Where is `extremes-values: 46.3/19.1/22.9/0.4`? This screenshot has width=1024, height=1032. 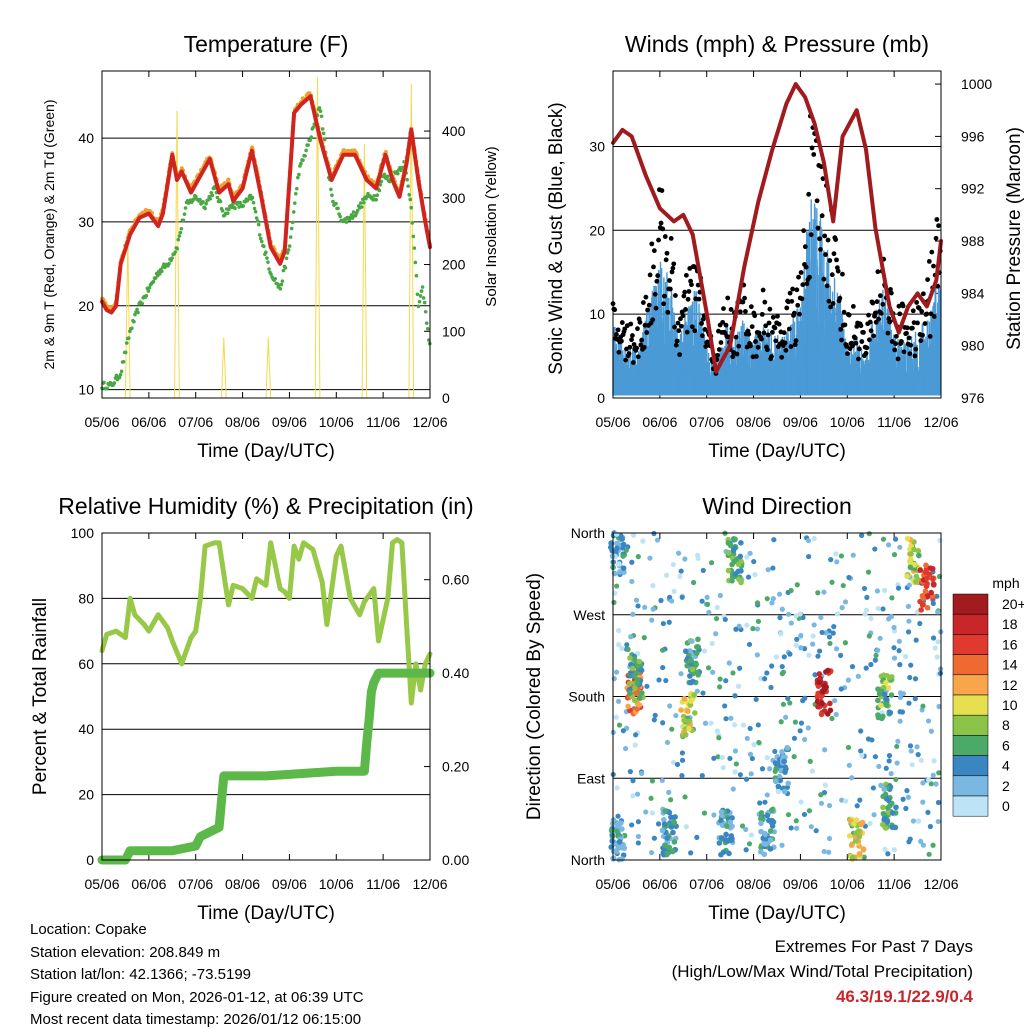
extremes-values: 46.3/19.1/22.9/0.4 is located at coordinates (904, 996).